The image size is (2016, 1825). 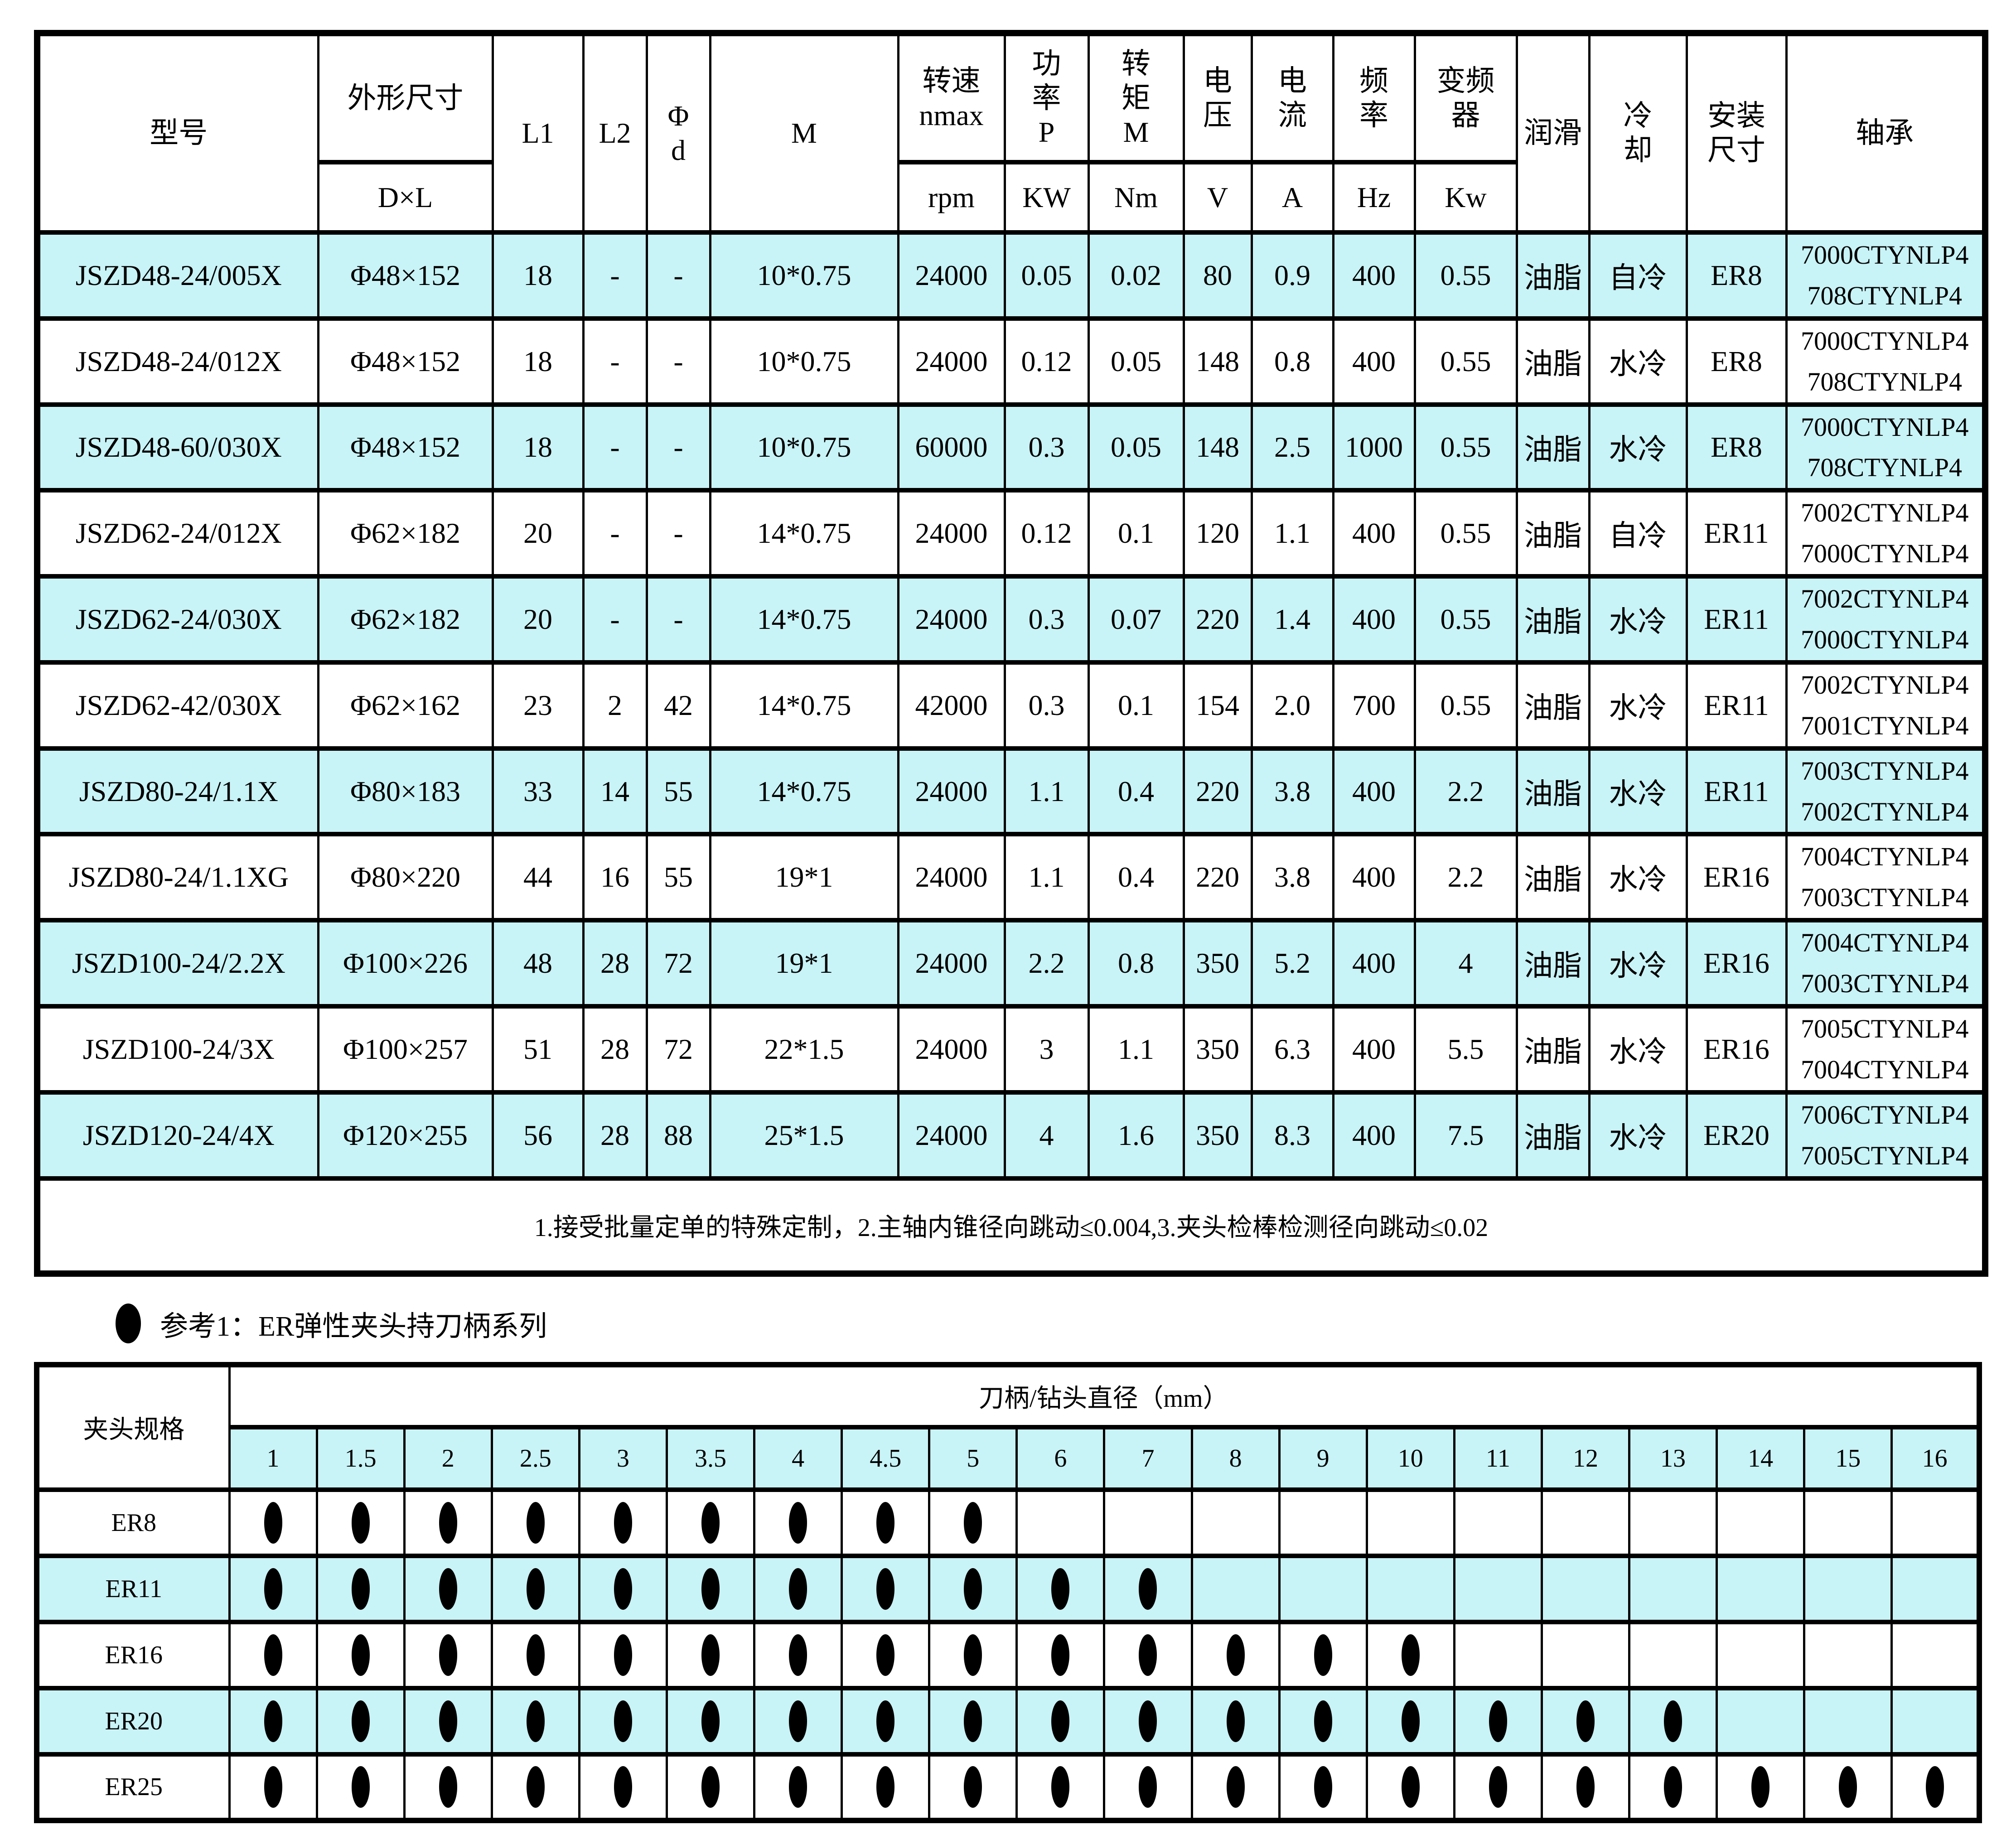 What do you see at coordinates (1292, 533) in the screenshot?
I see `cell-current: 1.1` at bounding box center [1292, 533].